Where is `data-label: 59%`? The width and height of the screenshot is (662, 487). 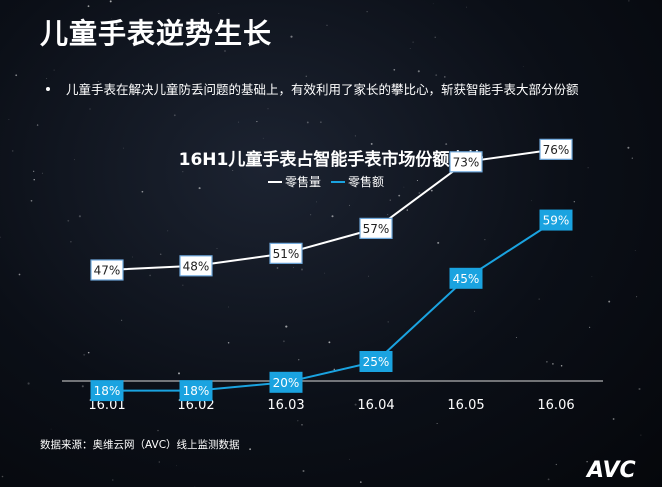
data-label: 59% is located at coordinates (556, 220).